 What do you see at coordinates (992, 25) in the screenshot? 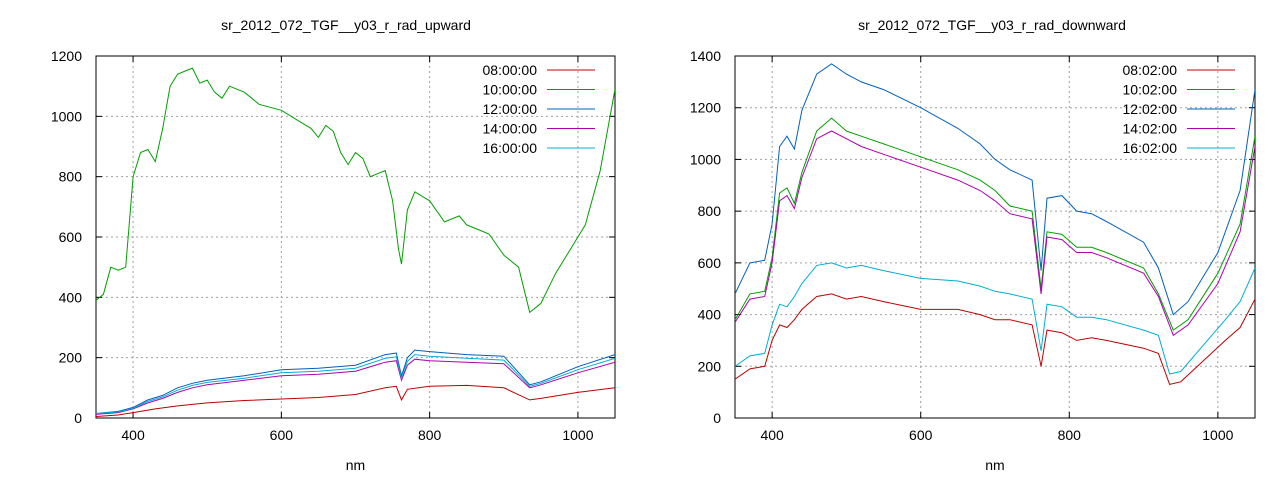
I see `chart-title: sr_2012_072_TGF__y03_r_rad_downward` at bounding box center [992, 25].